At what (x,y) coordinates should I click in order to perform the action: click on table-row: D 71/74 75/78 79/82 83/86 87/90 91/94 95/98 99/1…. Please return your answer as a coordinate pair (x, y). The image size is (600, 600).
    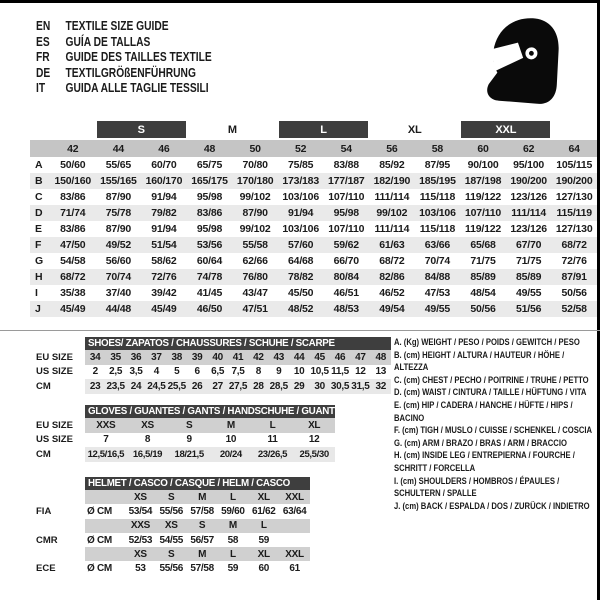
    Looking at the image, I should click on (313, 213).